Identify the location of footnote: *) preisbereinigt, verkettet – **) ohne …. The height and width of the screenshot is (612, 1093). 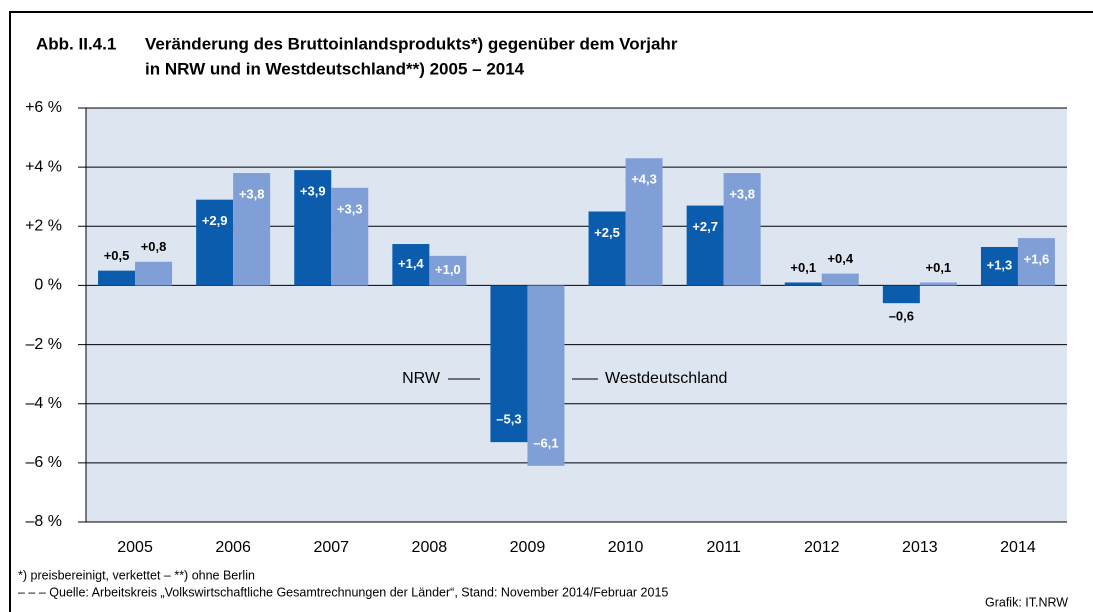
(136, 575).